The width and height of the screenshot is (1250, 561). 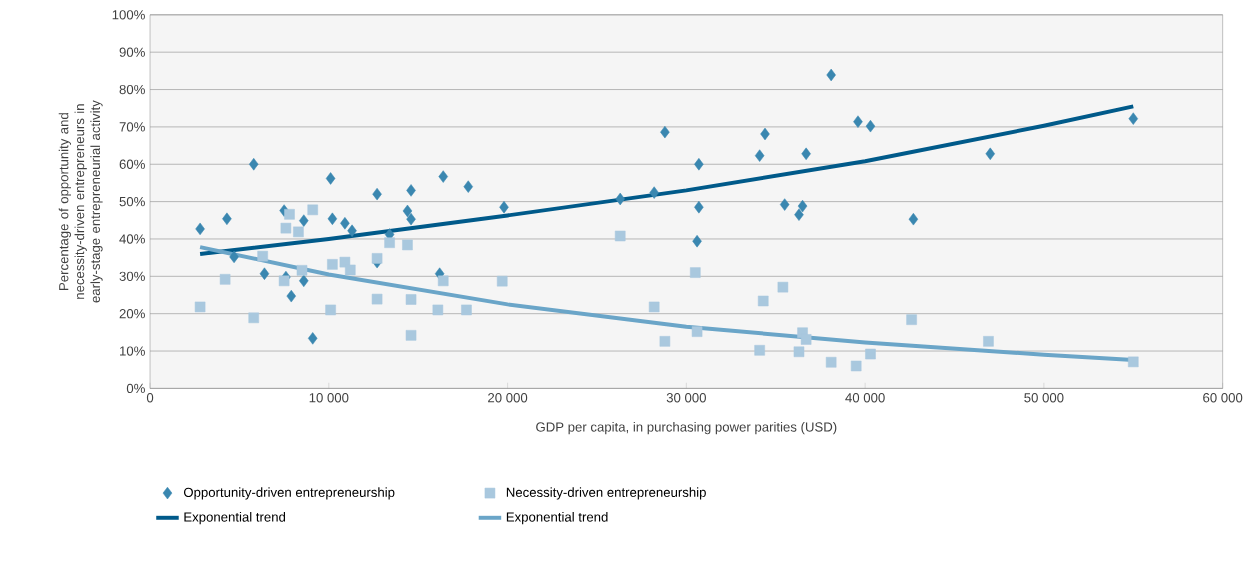 I want to click on y-tick-label: 40%, so click(x=132, y=239).